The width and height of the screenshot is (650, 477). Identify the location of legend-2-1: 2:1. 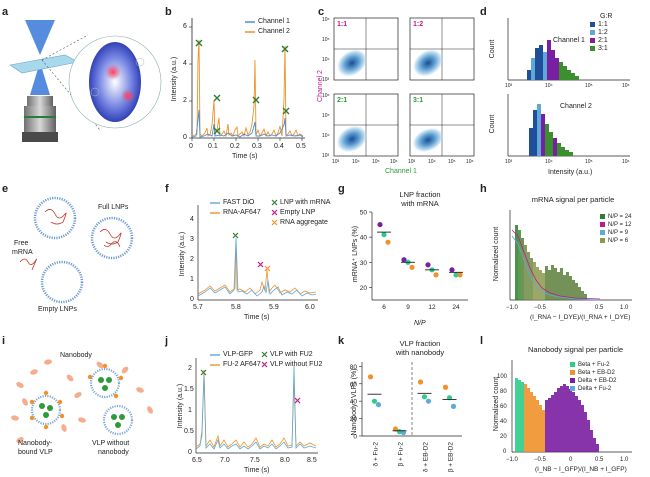
(603, 40).